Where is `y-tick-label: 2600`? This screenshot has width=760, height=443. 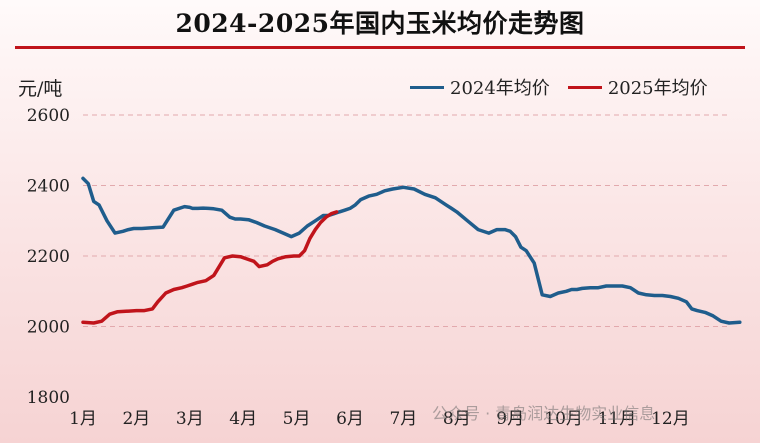
y-tick-label: 2600 is located at coordinates (48, 116).